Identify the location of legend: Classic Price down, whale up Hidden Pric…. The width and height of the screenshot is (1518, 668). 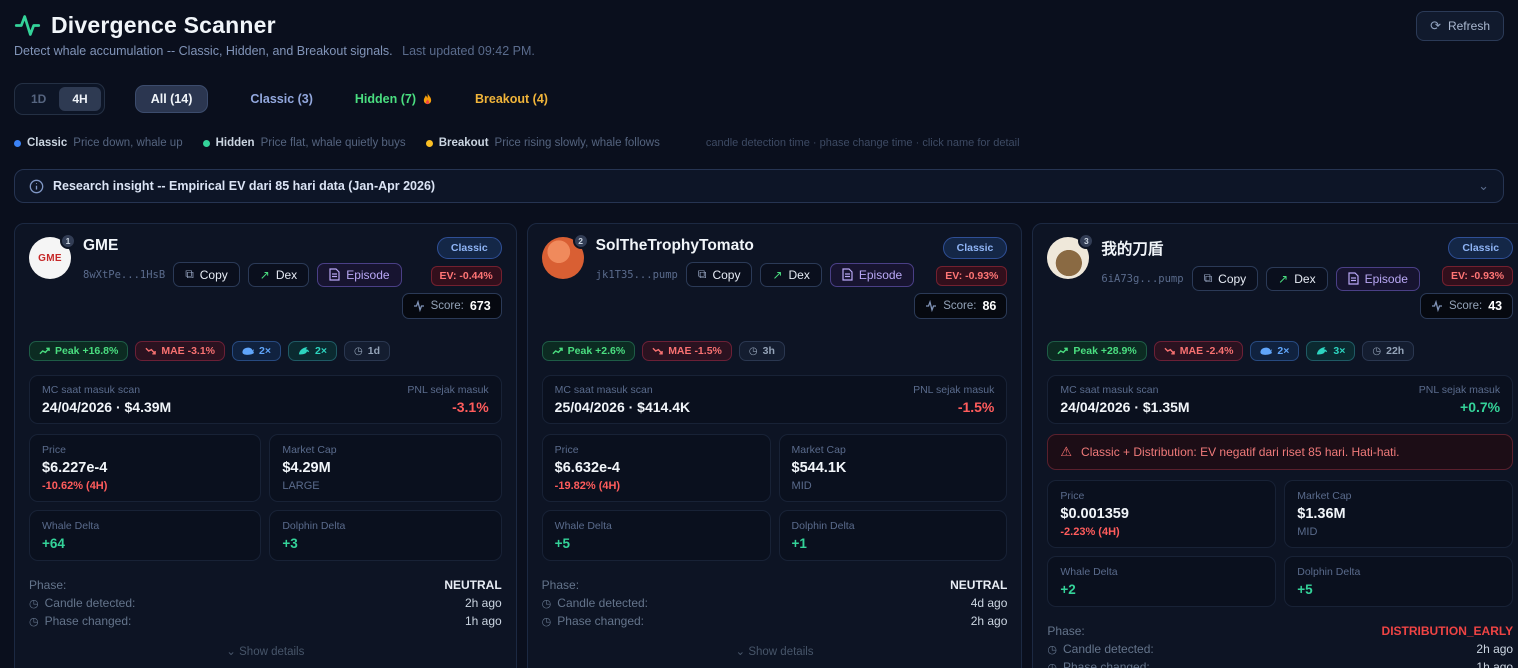
(759, 143).